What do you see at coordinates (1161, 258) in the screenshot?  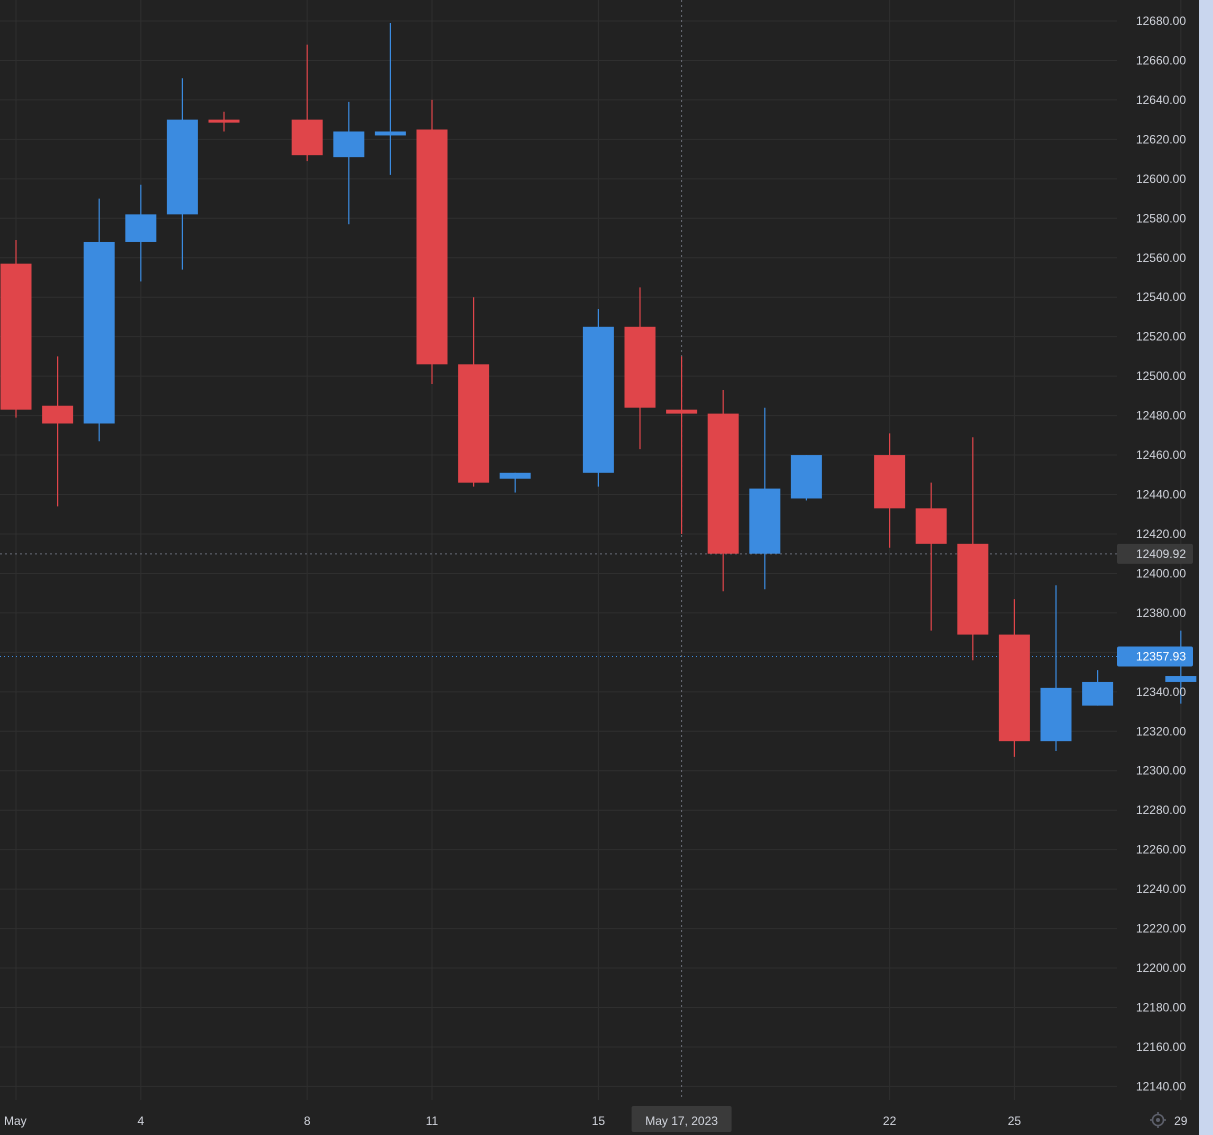 I see `y-tick-label: 12560.00` at bounding box center [1161, 258].